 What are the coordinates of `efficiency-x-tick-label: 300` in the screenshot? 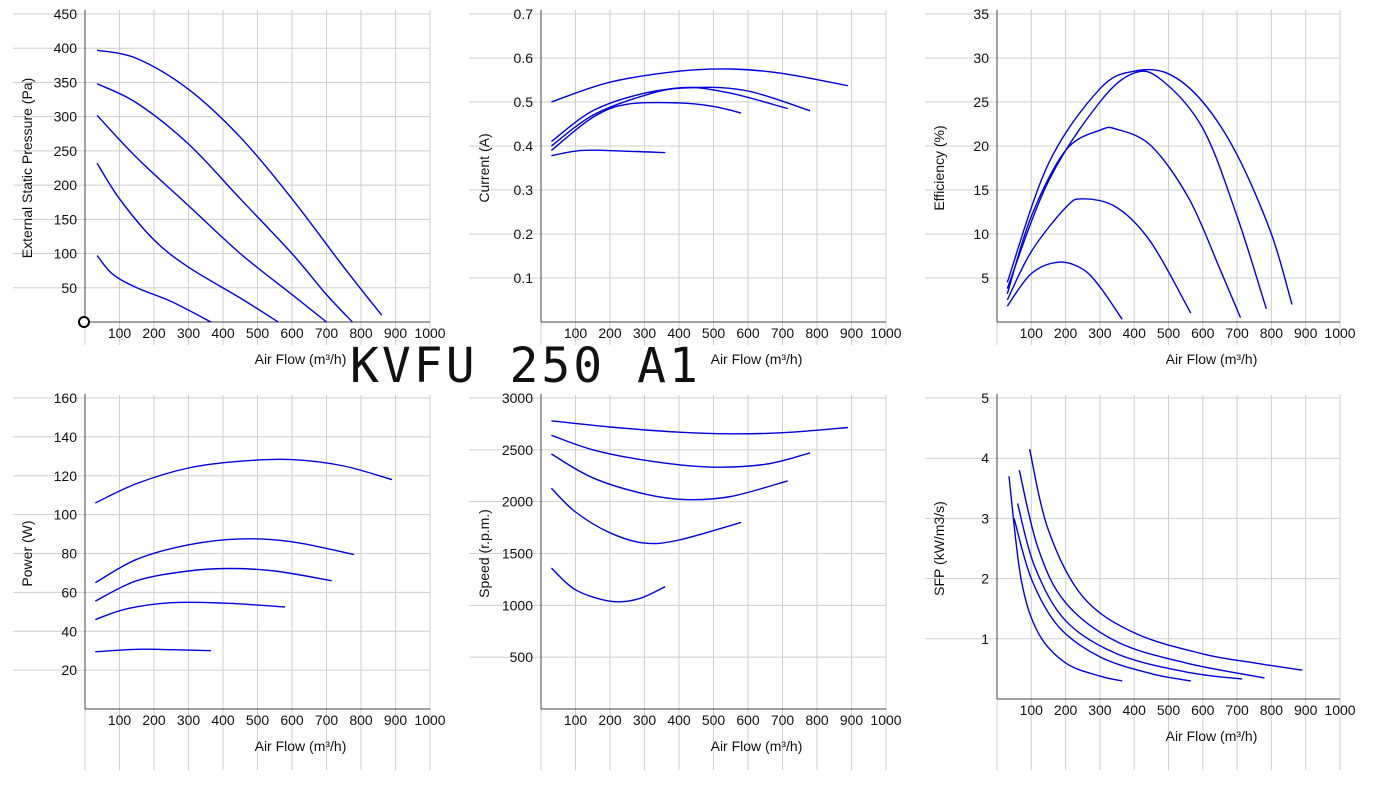 It's located at (1100, 333).